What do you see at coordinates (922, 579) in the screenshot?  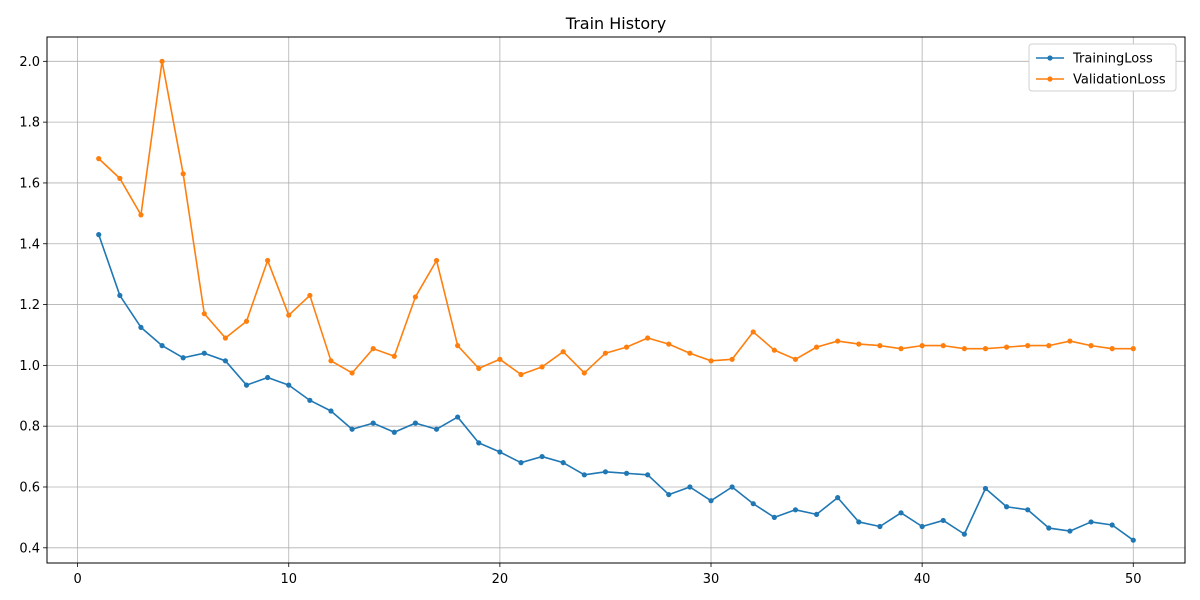 I see `x-tick-label: 40` at bounding box center [922, 579].